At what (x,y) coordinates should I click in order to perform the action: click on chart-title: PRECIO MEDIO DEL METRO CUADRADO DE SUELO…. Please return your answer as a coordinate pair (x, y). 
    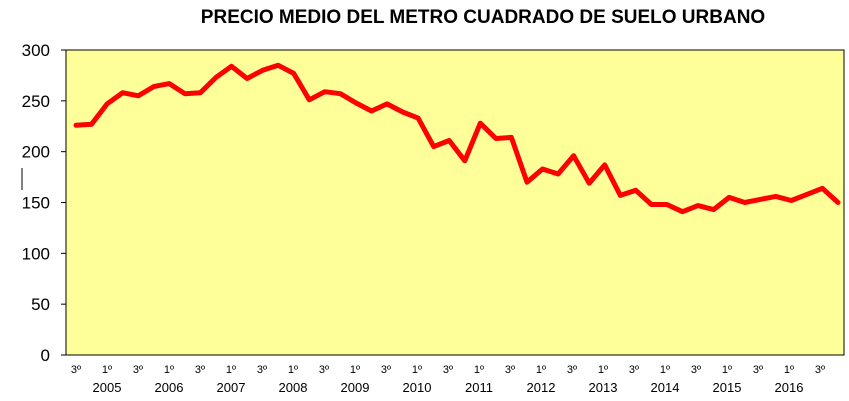
    Looking at the image, I should click on (483, 17).